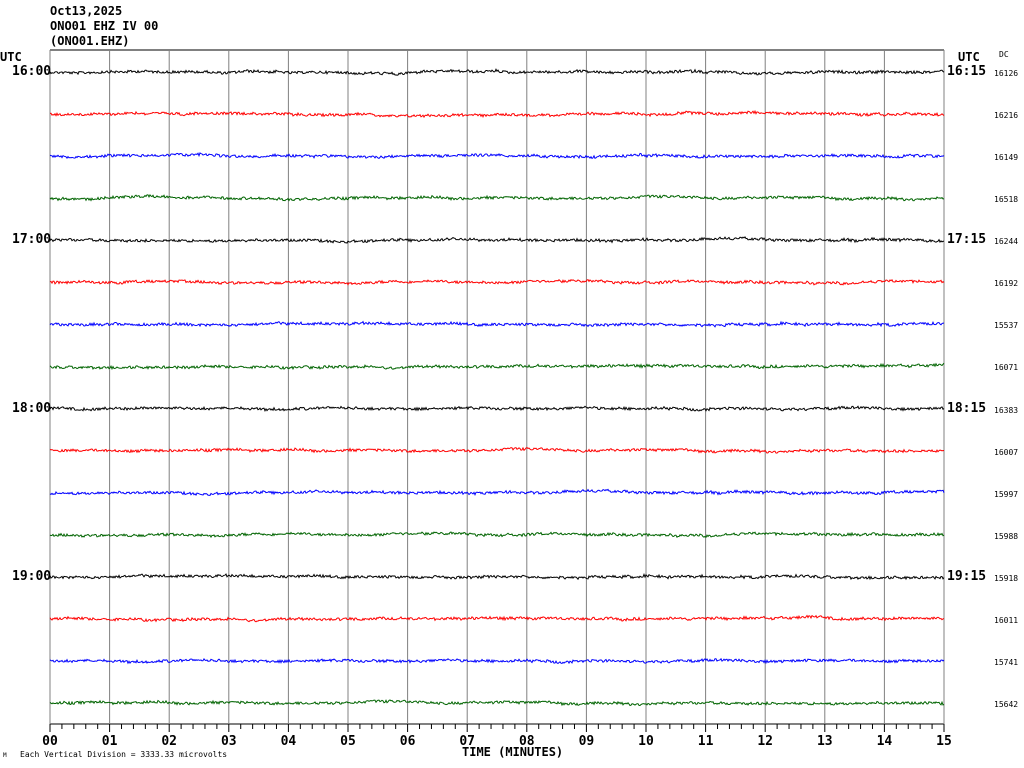  Describe the element at coordinates (348, 741) in the screenshot. I see `x-tick-label: 05` at that location.